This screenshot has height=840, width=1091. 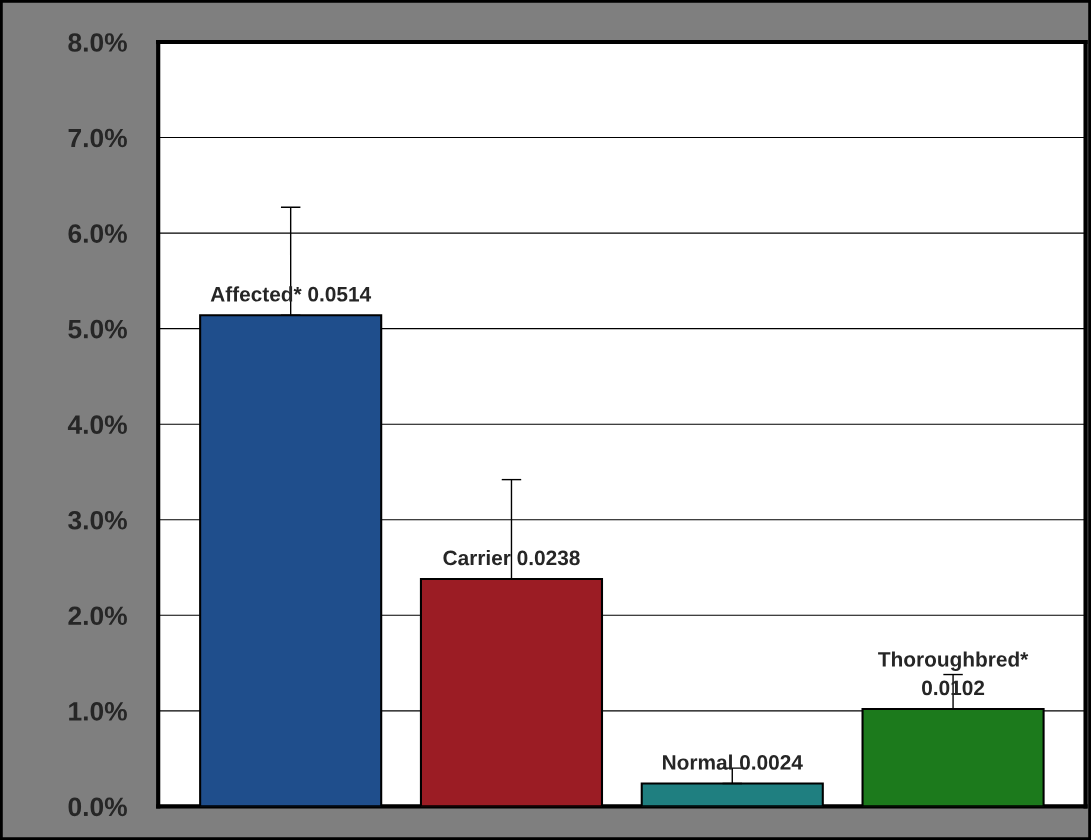 I want to click on y-tick-label: 1.0%, so click(x=98, y=711).